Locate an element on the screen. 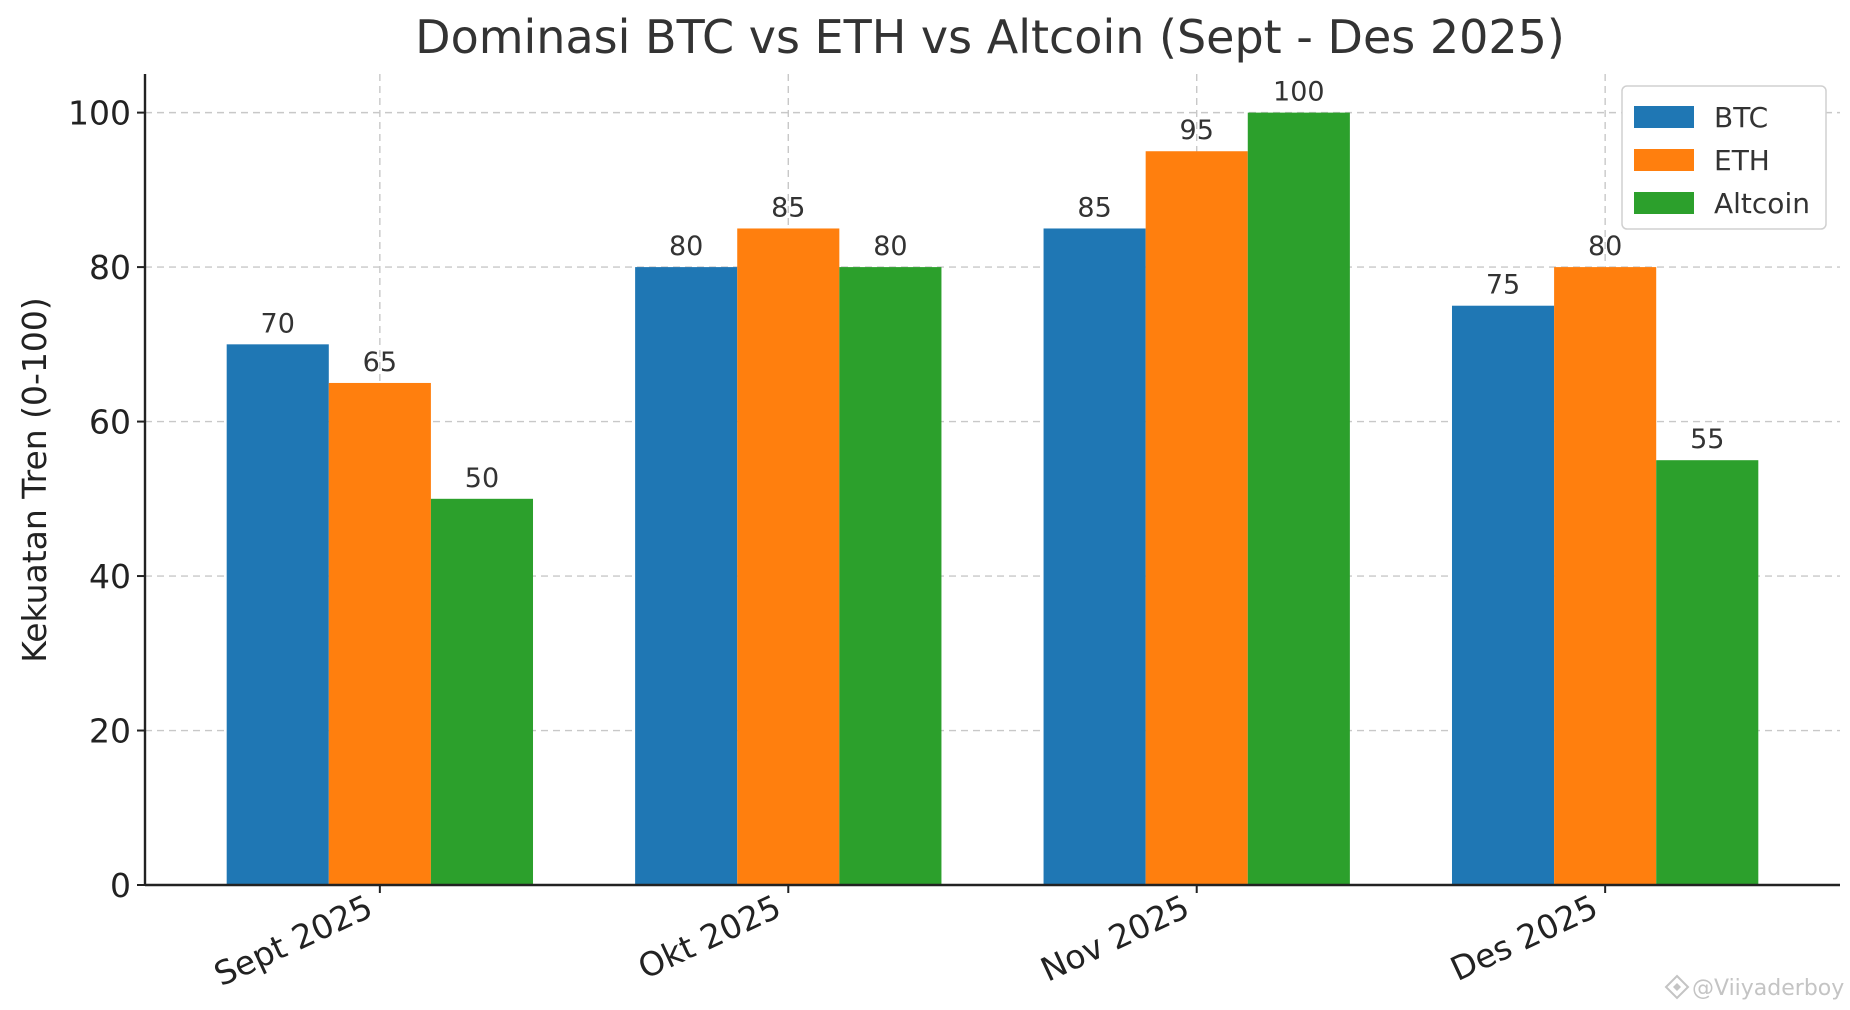  watermark-text: @Viiyaderboy is located at coordinates (1768, 988).